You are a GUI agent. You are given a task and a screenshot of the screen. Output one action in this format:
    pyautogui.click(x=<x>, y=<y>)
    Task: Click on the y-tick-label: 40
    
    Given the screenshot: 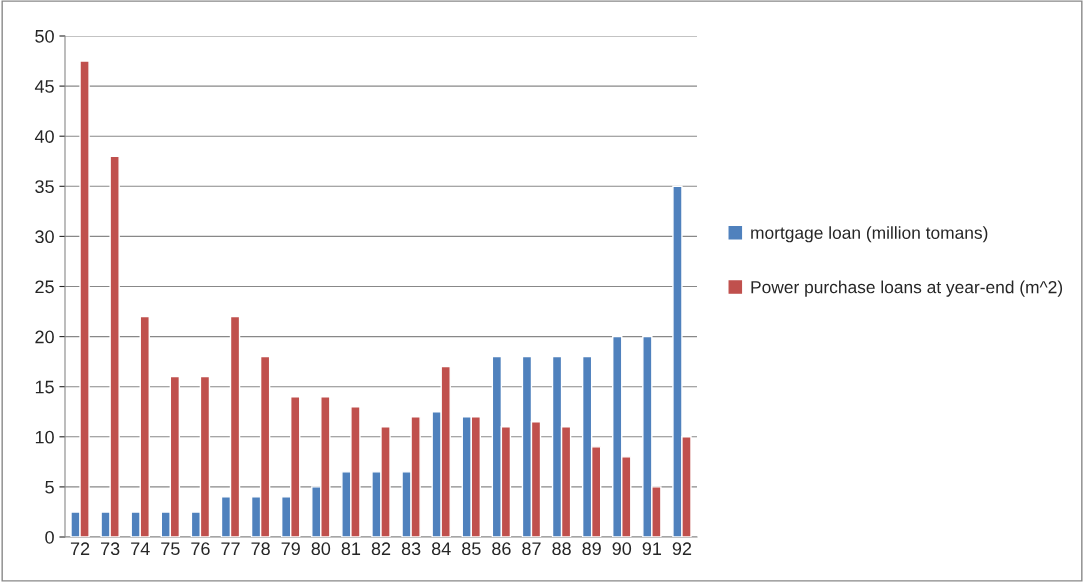 What is the action you would take?
    pyautogui.click(x=44, y=136)
    